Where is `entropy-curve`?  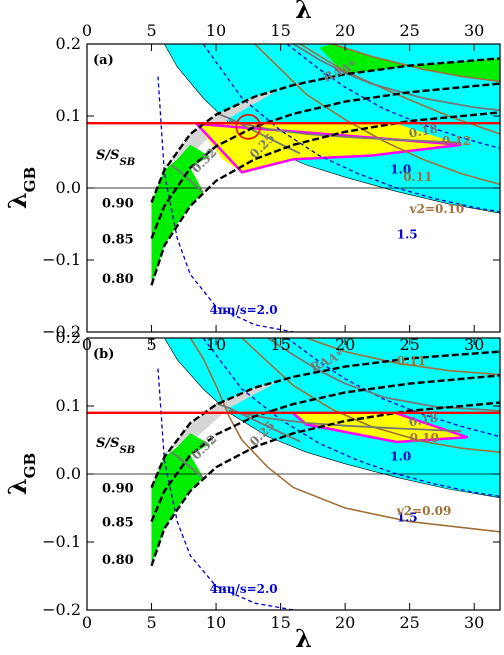
entropy-curve is located at coordinates (325, 419).